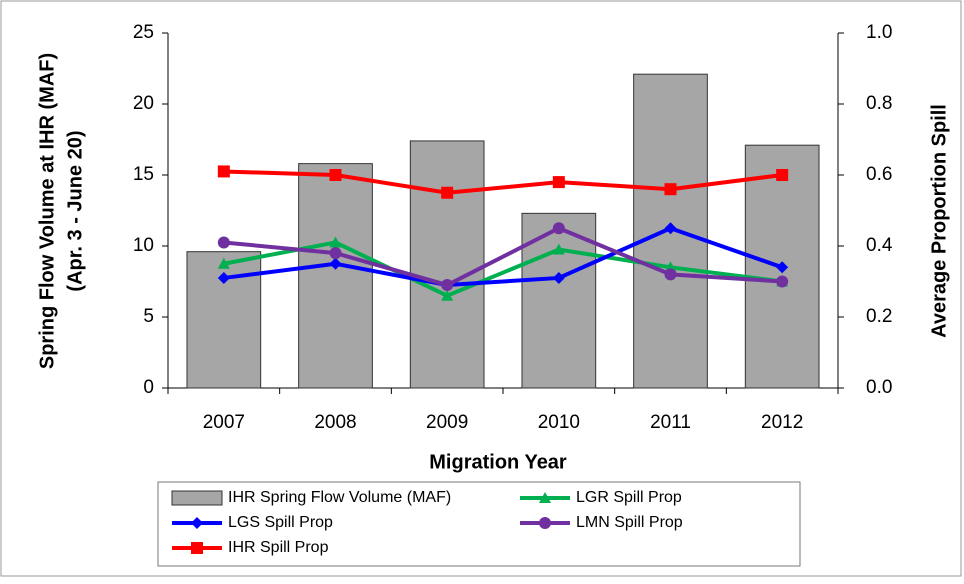 This screenshot has height=584, width=964. Describe the element at coordinates (339, 497) in the screenshot. I see `legend-label: IHR Spring Flow Volume (MAF)` at that location.